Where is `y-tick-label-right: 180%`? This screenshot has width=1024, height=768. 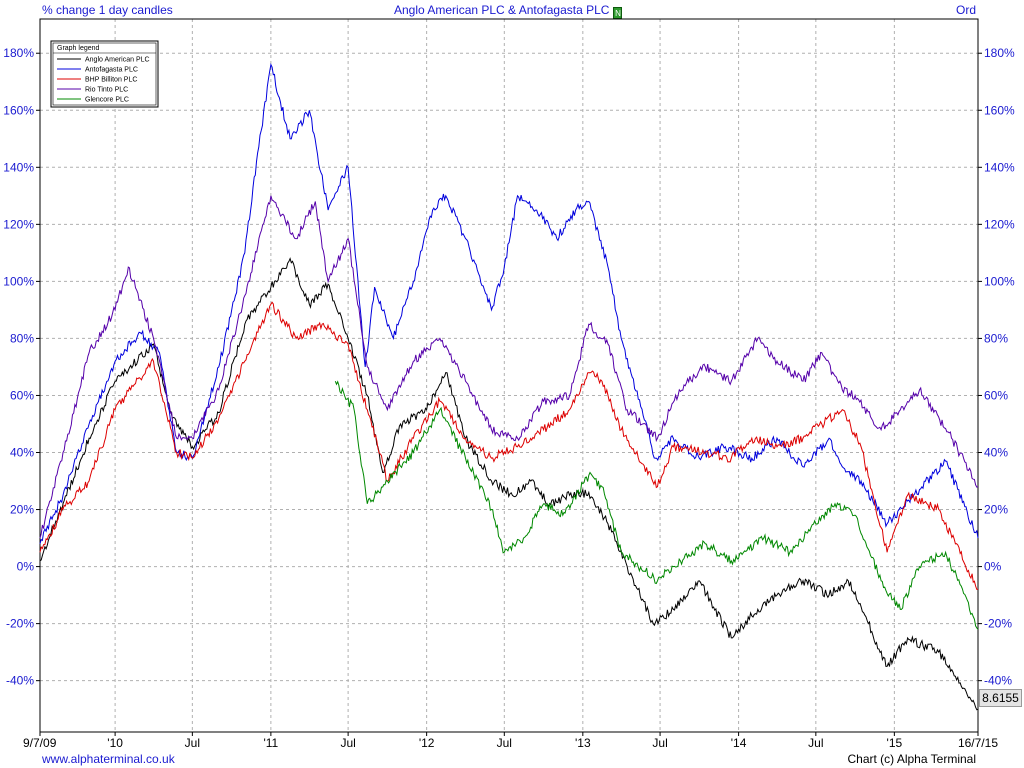
y-tick-label-right: 180% is located at coordinates (999, 53).